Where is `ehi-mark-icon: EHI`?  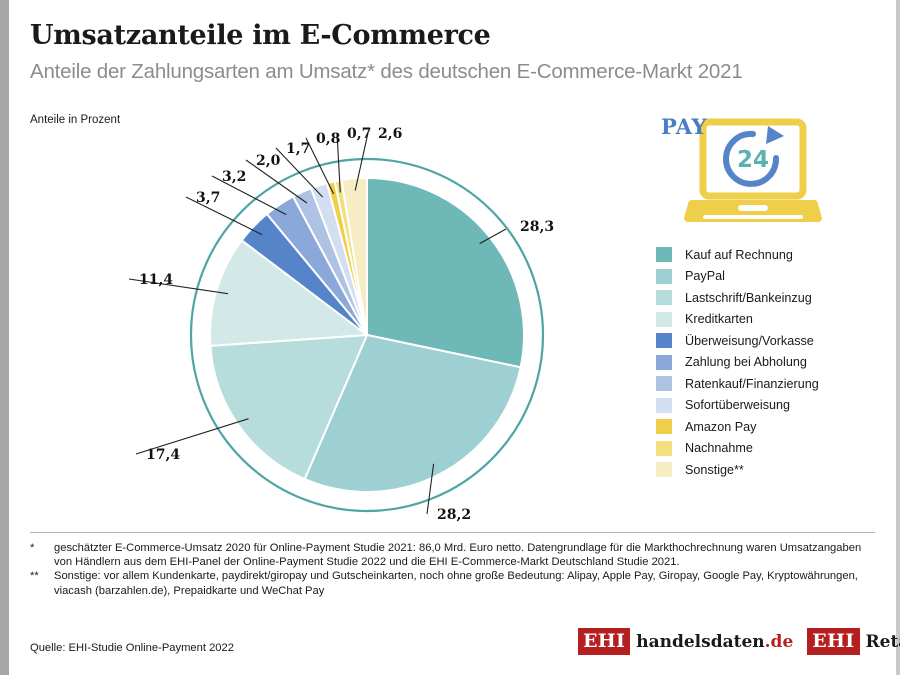
ehi-mark-icon: EHI is located at coordinates (604, 641).